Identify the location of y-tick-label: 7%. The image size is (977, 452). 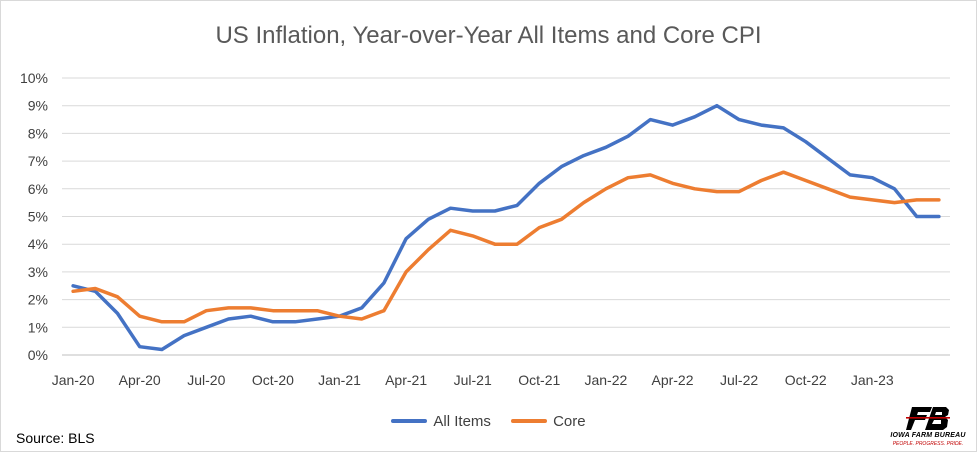
(38, 161).